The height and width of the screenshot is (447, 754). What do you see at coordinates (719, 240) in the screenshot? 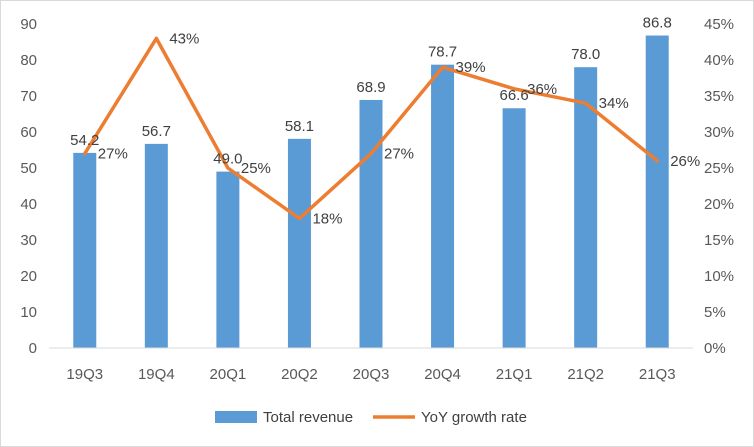
I see `right-axis-tick-label: 15%` at bounding box center [719, 240].